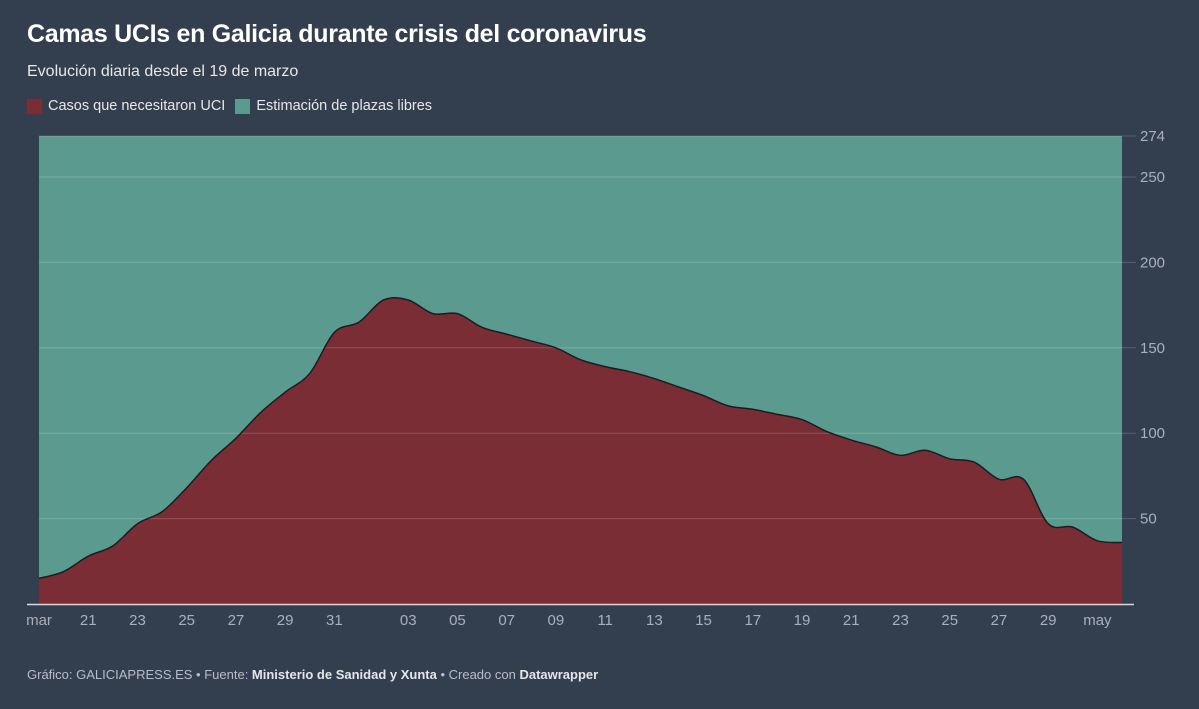  What do you see at coordinates (654, 620) in the screenshot?
I see `x-tick-label: 13` at bounding box center [654, 620].